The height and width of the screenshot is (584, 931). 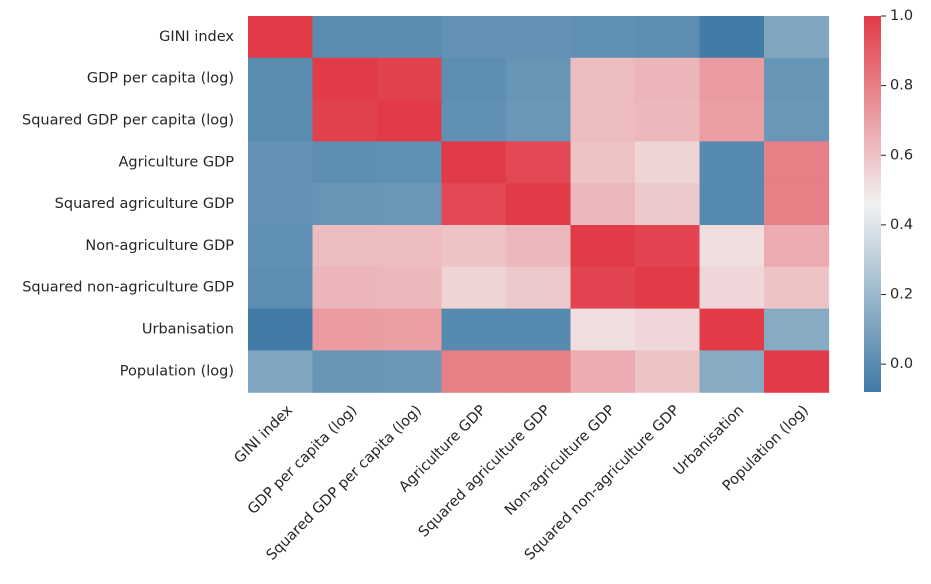 What do you see at coordinates (159, 246) in the screenshot?
I see `y-tick-label: Non-agriculture GDP` at bounding box center [159, 246].